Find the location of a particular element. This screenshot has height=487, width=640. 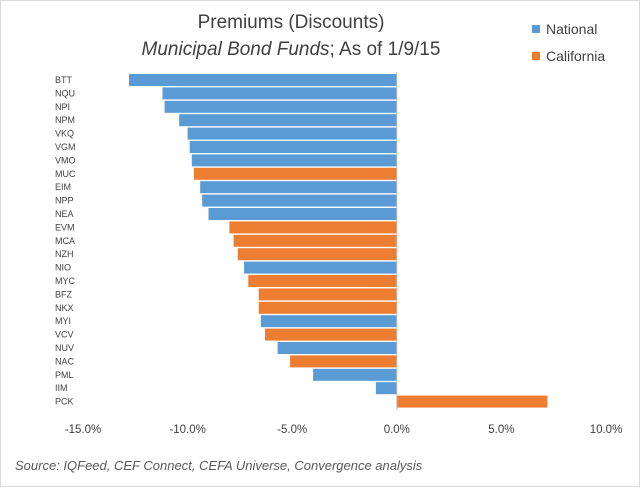

category-label-nio: NIO is located at coordinates (63, 268).